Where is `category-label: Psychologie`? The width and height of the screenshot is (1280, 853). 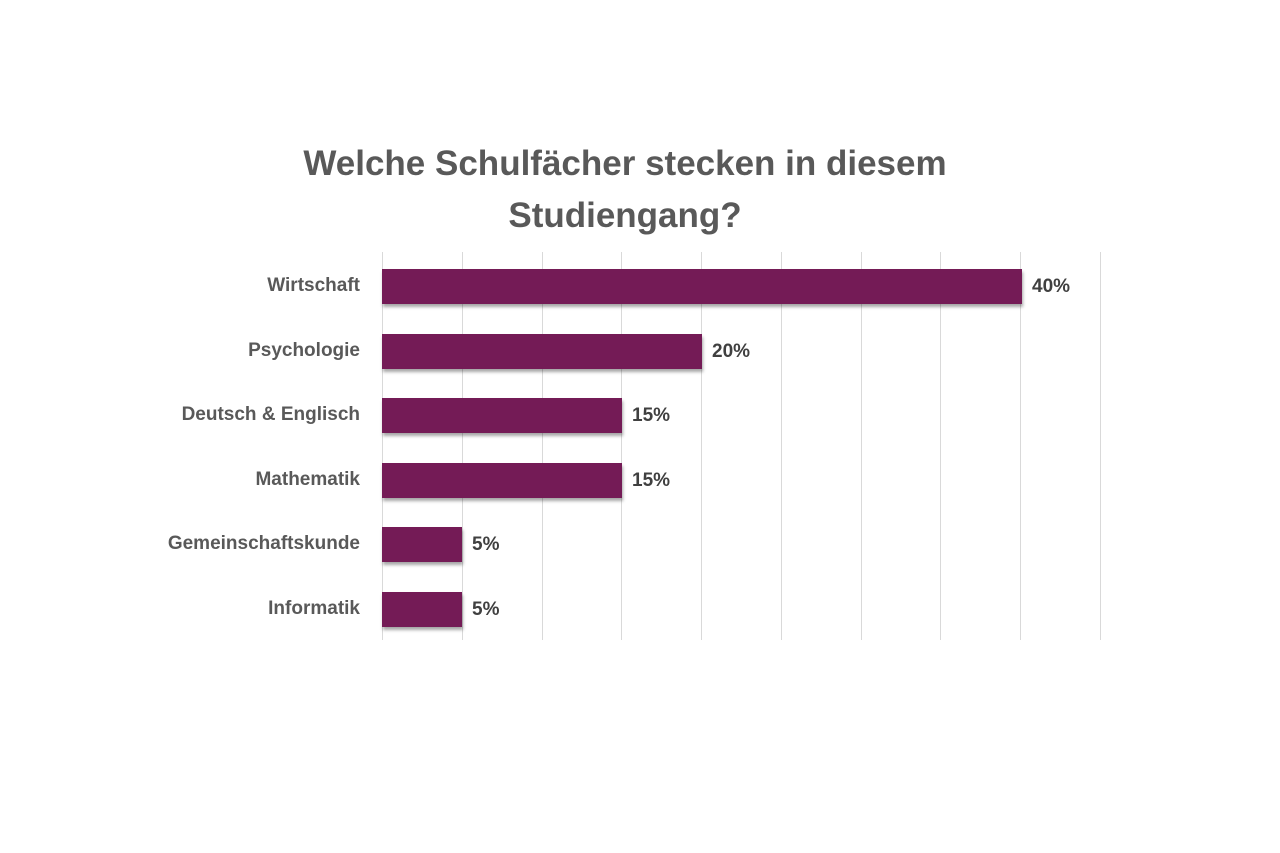
category-label: Psychologie is located at coordinates (304, 350).